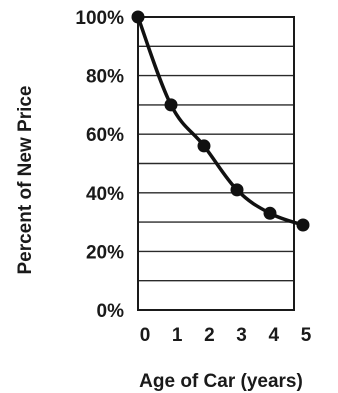  What do you see at coordinates (177, 335) in the screenshot?
I see `x-tick-label: 1` at bounding box center [177, 335].